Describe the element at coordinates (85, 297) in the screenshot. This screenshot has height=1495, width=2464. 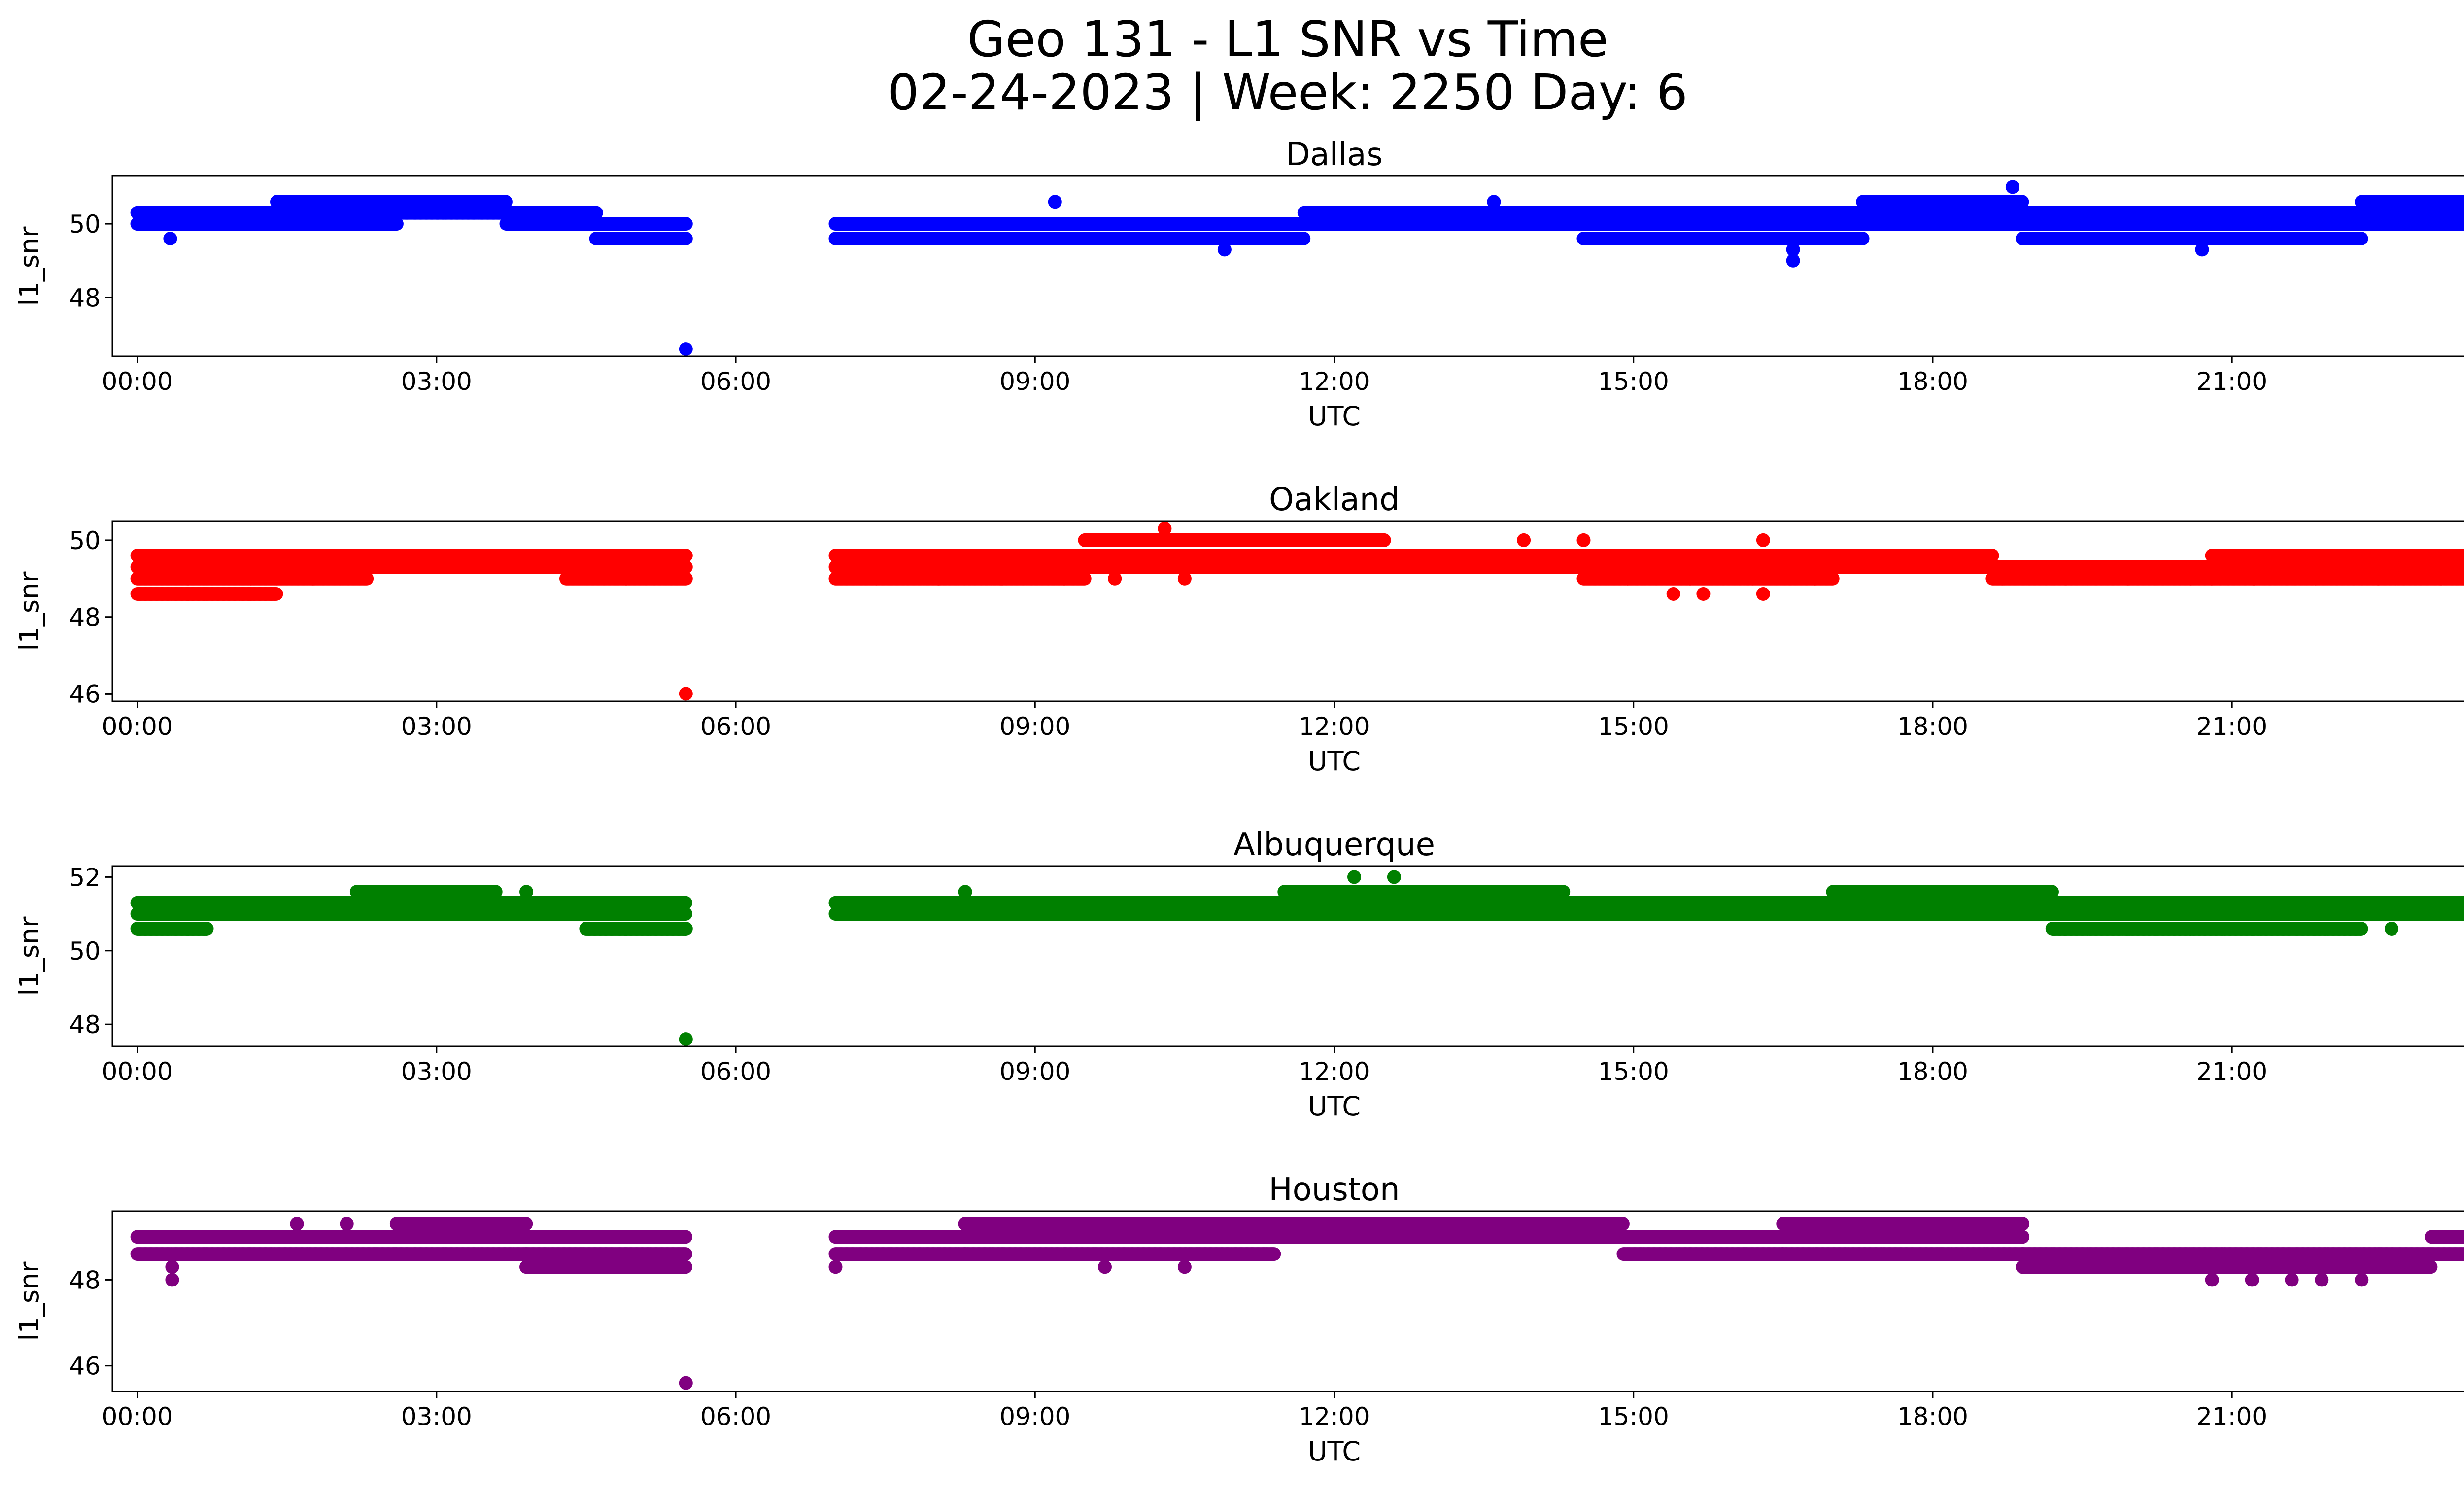
I see `y-tick-label: 48` at that location.